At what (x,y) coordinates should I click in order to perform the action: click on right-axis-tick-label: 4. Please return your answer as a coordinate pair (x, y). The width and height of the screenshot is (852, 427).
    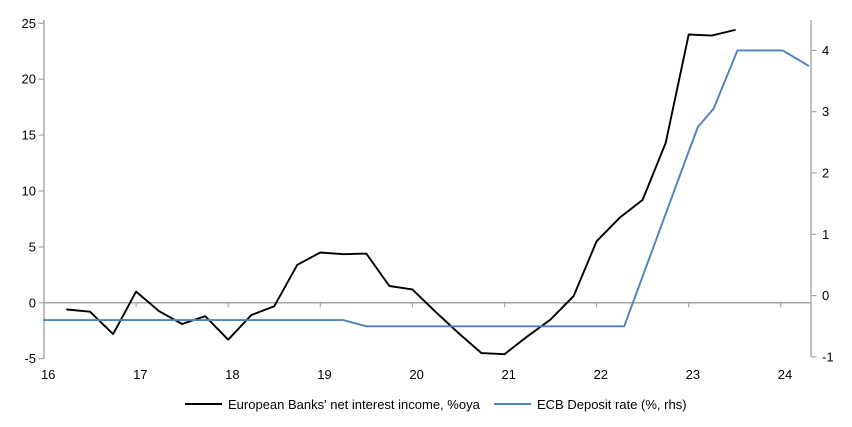
    Looking at the image, I should click on (825, 50).